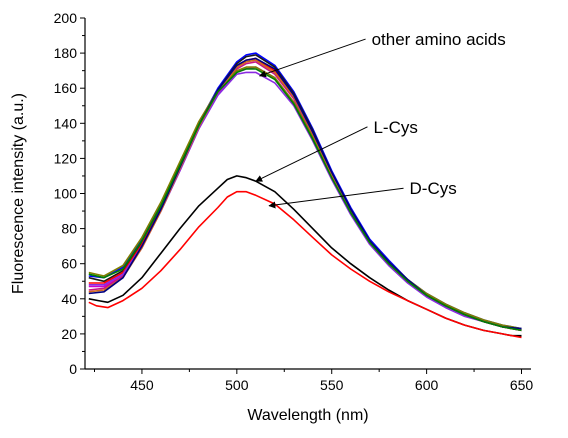 The width and height of the screenshot is (568, 438). Describe the element at coordinates (66, 194) in the screenshot. I see `y-tick-label: 100` at that location.